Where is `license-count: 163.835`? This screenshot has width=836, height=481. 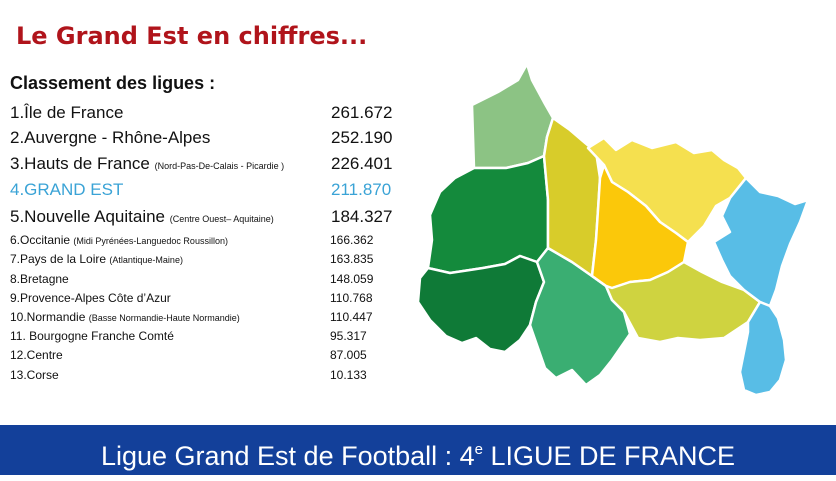
license-count: 163.835 is located at coordinates (352, 259).